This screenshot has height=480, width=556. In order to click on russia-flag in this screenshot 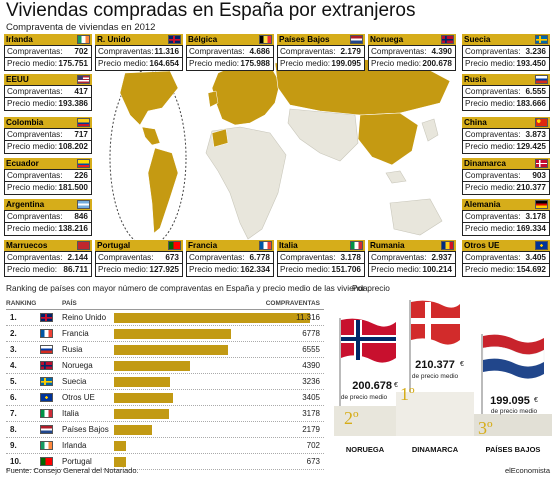, I will do `click(541, 79)`.